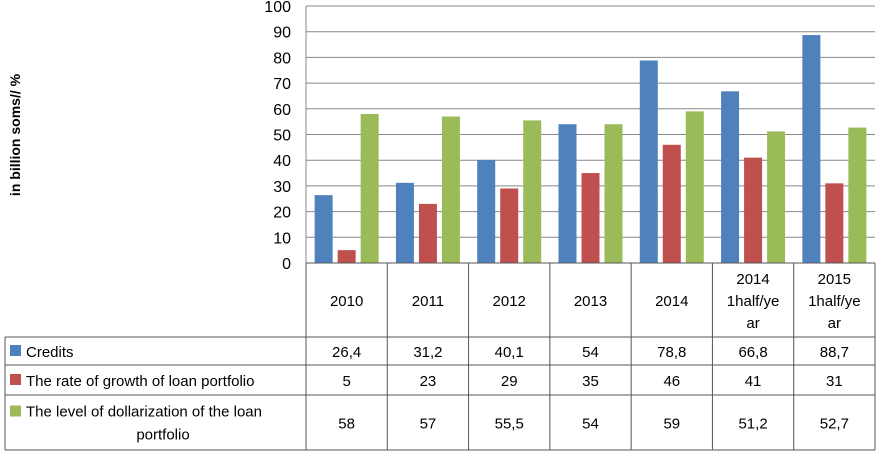 Image resolution: width=876 pixels, height=451 pixels. What do you see at coordinates (277, 8) in the screenshot?
I see `y-tick-label: 100` at bounding box center [277, 8].